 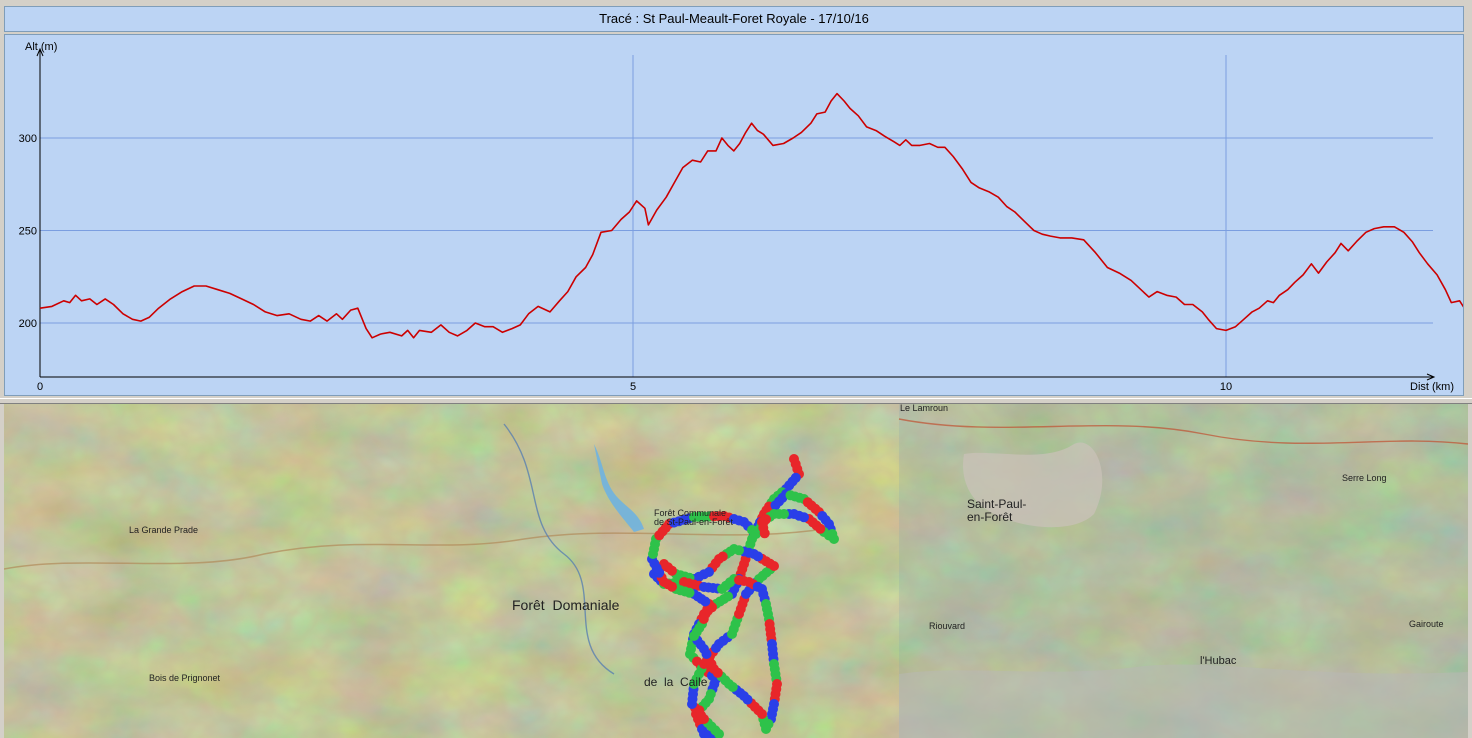 What do you see at coordinates (28, 232) in the screenshot?
I see `y-tick-label: 250` at bounding box center [28, 232].